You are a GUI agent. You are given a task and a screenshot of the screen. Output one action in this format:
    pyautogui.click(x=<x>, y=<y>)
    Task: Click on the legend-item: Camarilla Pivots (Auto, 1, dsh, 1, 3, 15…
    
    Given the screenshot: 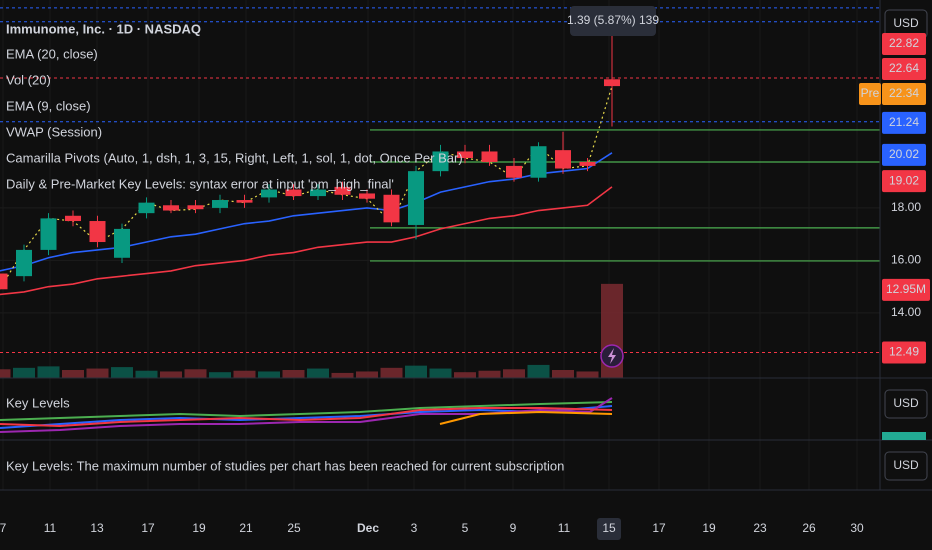 What is the action you would take?
    pyautogui.click(x=234, y=157)
    